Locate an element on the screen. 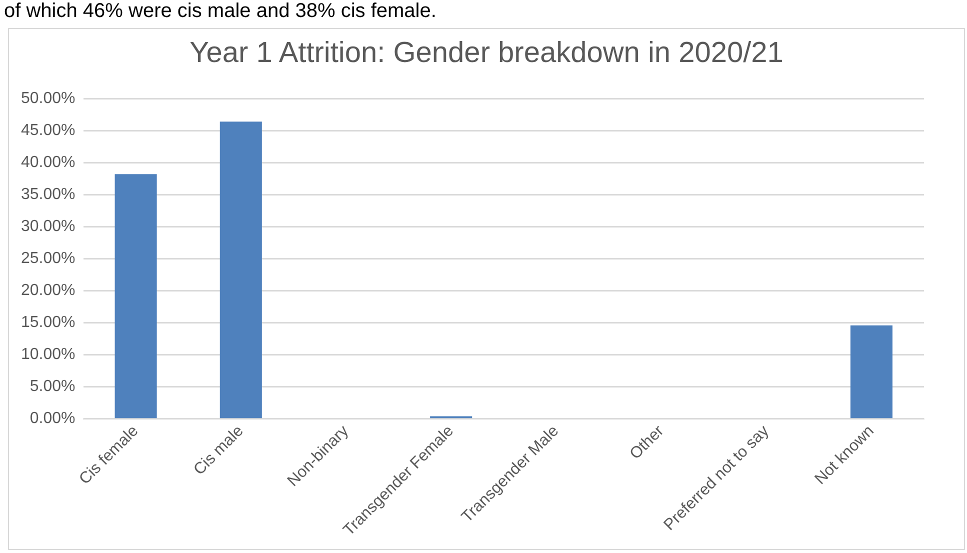  y-tick-label: 25.00% is located at coordinates (48, 259).